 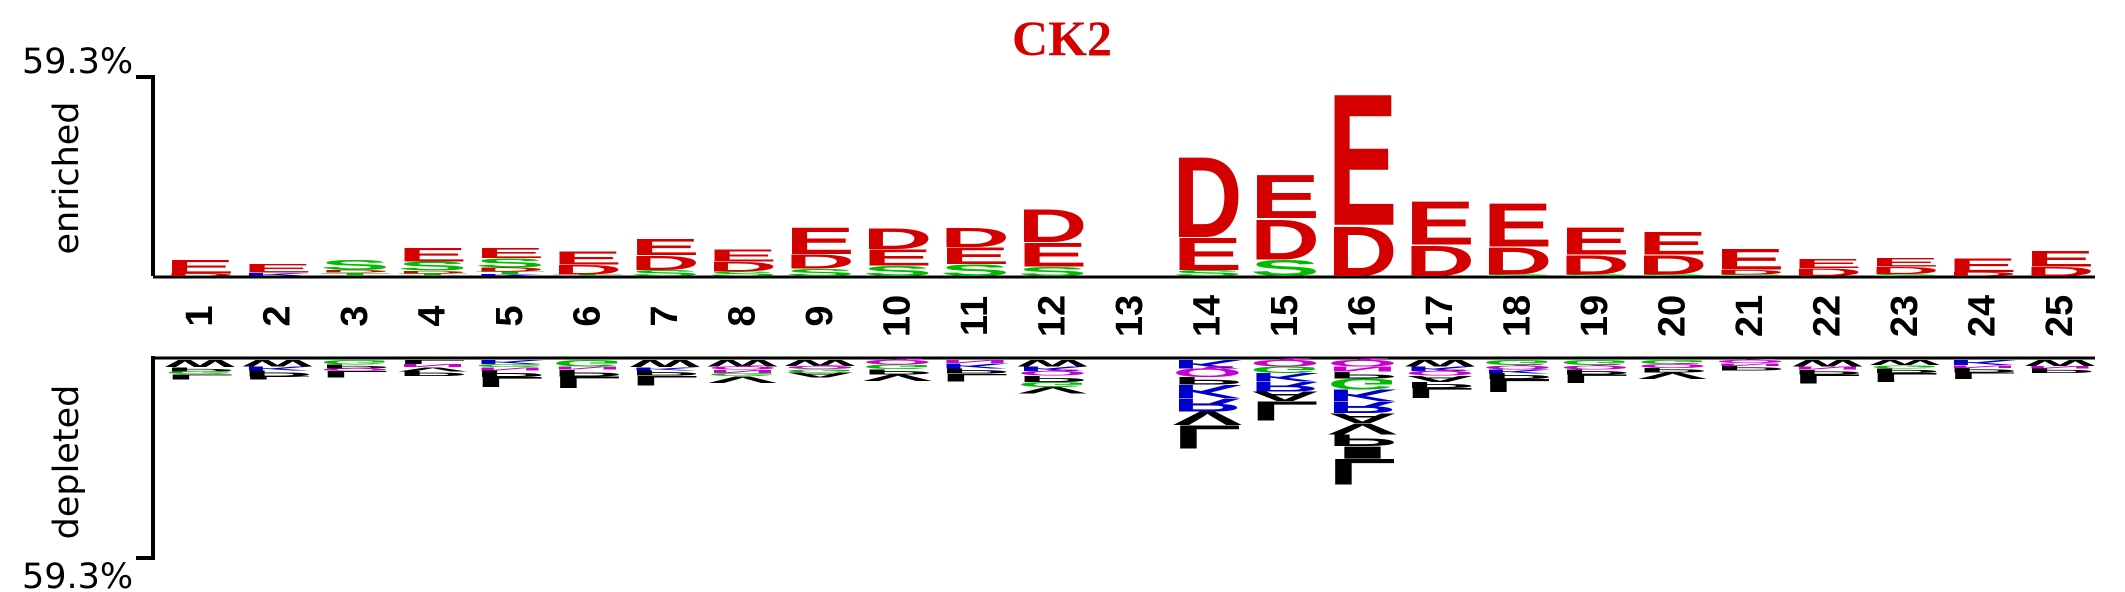 I want to click on depleted-residue: R, so click(x=1363, y=407).